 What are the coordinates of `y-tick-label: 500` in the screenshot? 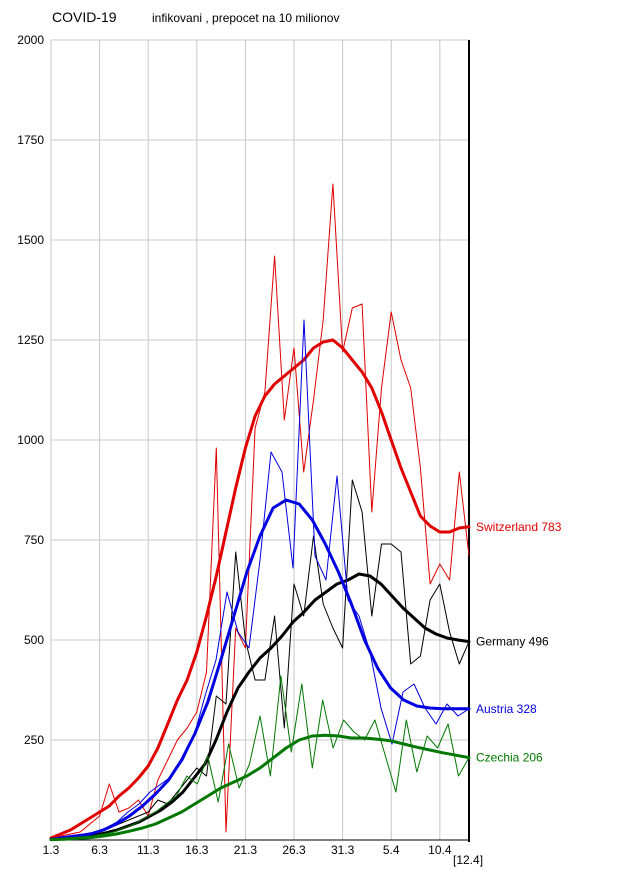 It's located at (34, 640).